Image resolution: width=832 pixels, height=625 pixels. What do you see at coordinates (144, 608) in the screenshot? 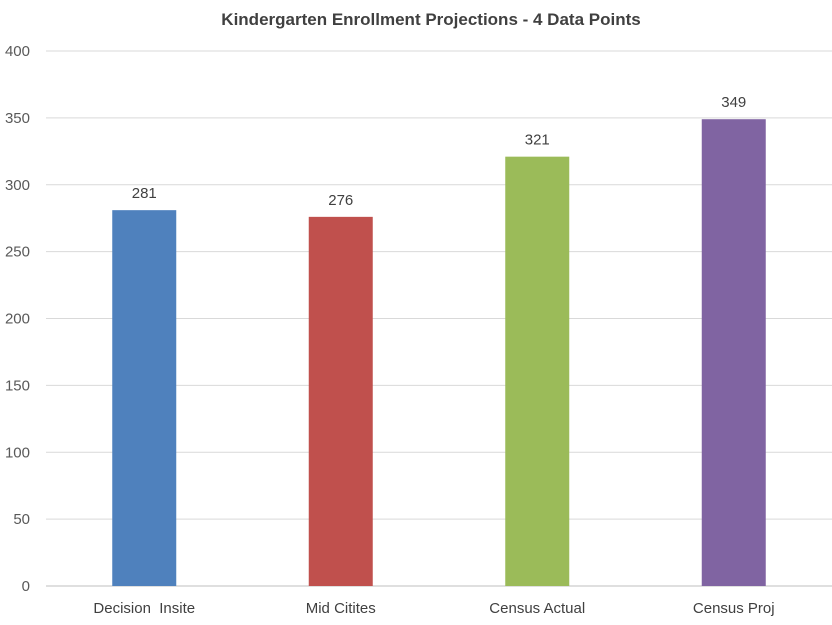
I see `x-tick-label: Decision Insite` at bounding box center [144, 608].